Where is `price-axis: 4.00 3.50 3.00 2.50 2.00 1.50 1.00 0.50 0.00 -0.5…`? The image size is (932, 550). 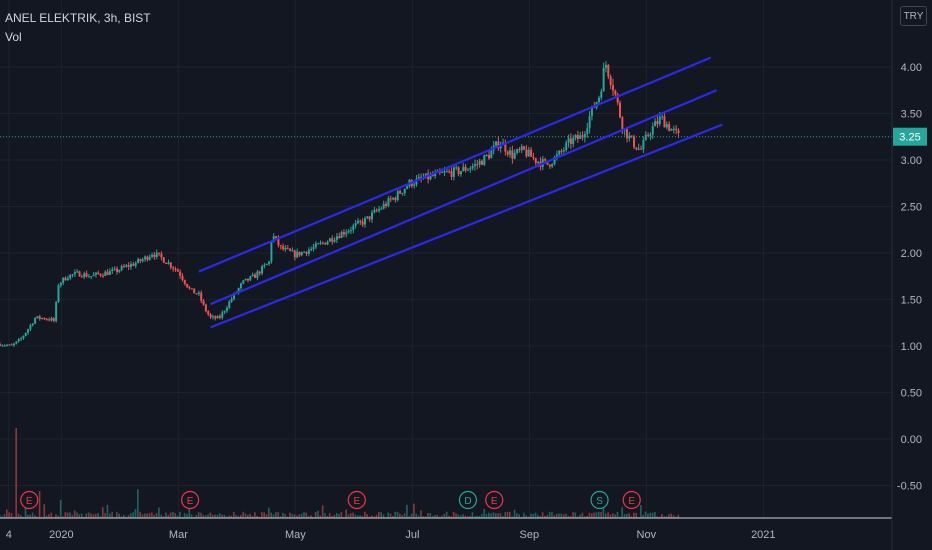 price-axis: 4.00 3.50 3.00 2.50 2.00 1.50 1.00 0.50 0.00 -0.5… is located at coordinates (909, 277).